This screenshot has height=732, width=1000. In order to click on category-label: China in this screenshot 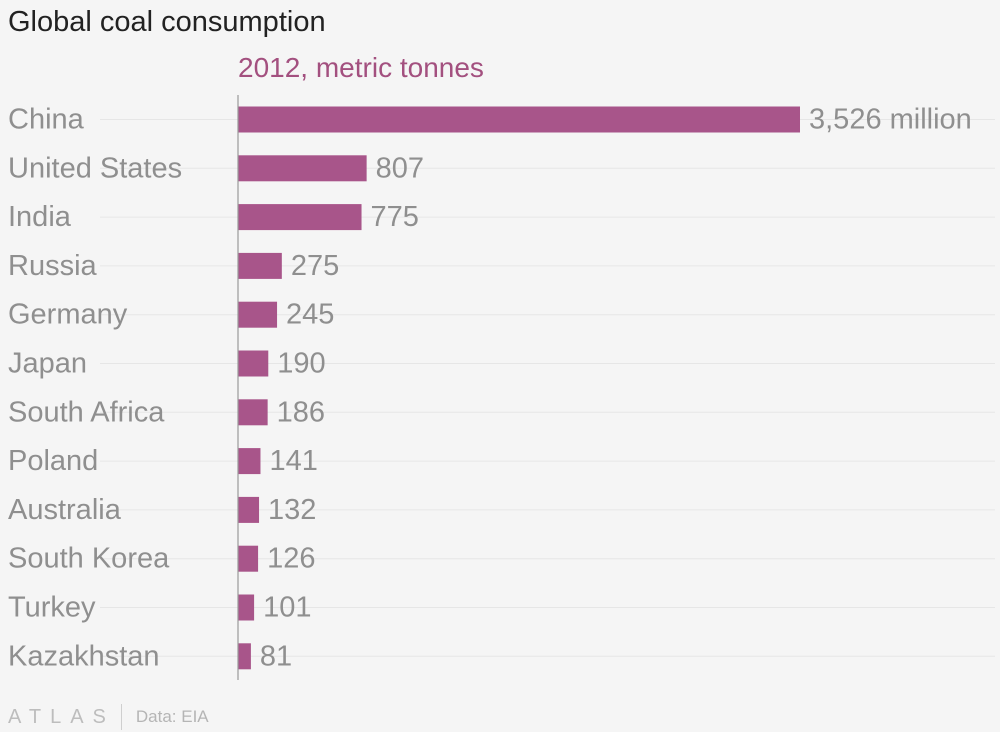, I will do `click(46, 120)`.